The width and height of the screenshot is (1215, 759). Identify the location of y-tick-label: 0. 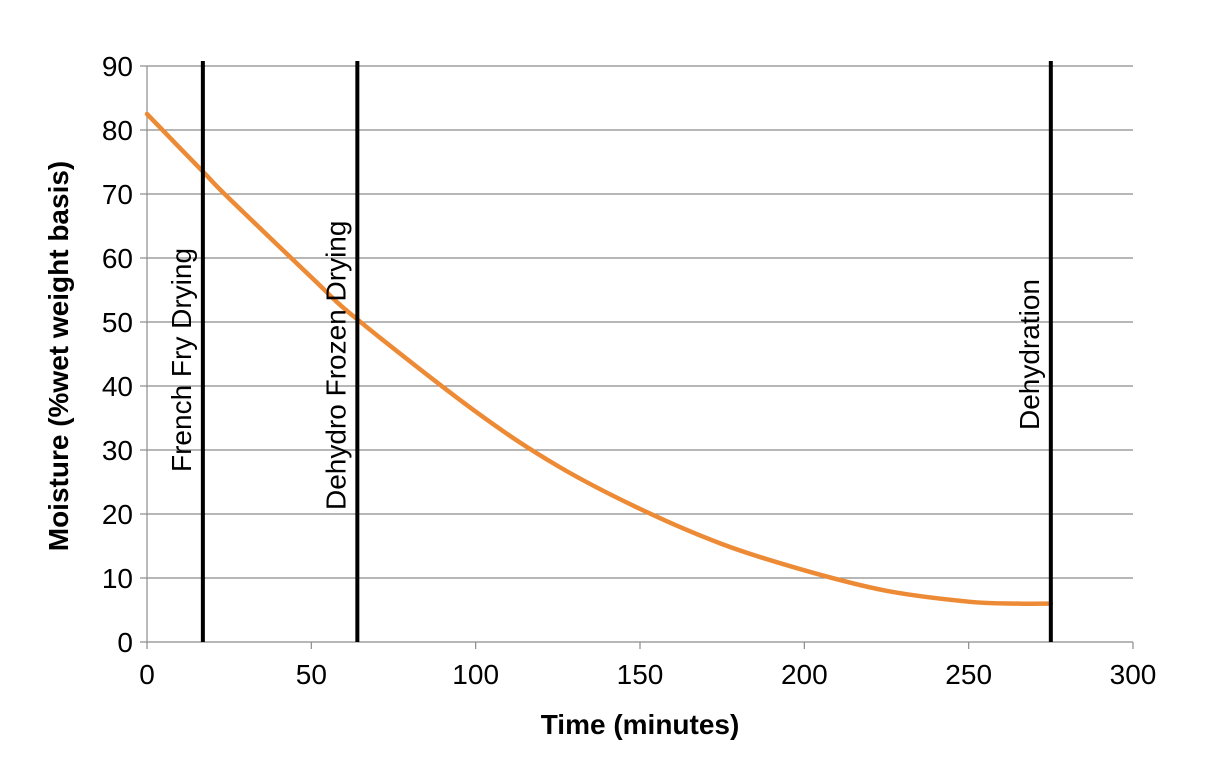
(125, 642).